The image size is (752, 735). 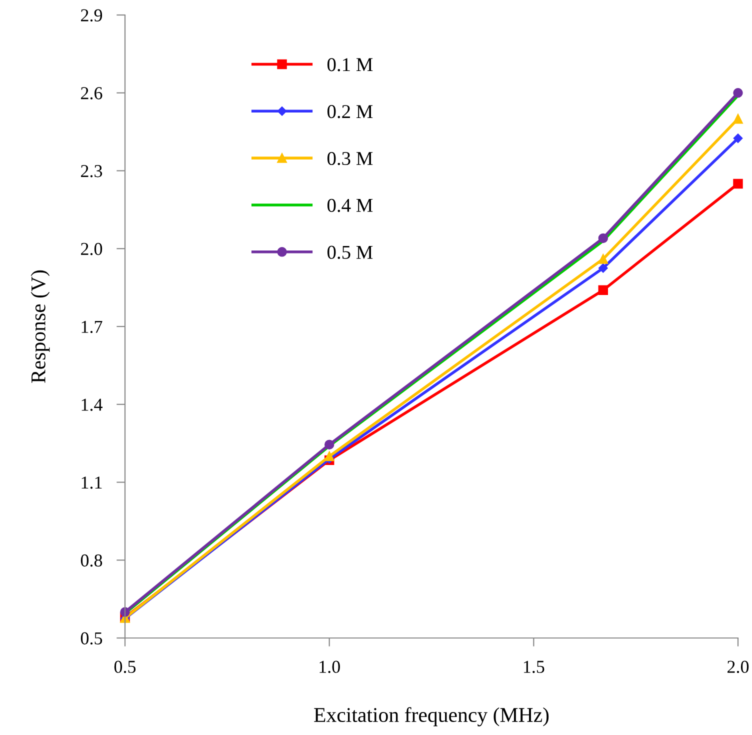 What do you see at coordinates (350, 65) in the screenshot?
I see `legend-label: 0.1 M` at bounding box center [350, 65].